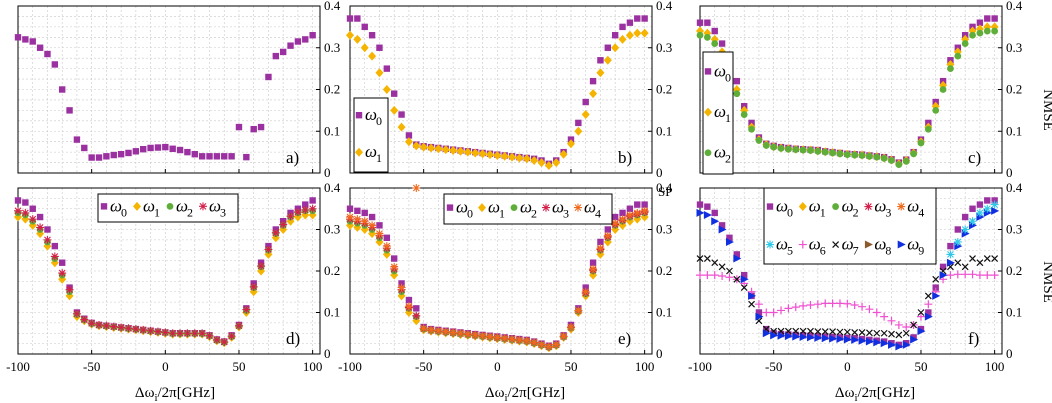  I want to click on legend-sub: 9, so click(921, 251).